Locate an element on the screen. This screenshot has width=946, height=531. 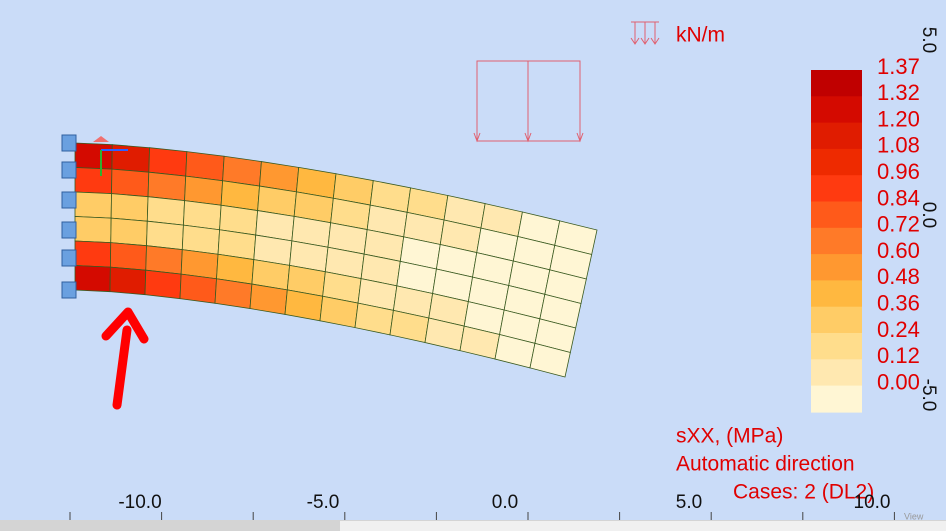
x-axis-label: 5.0 is located at coordinates (689, 502).